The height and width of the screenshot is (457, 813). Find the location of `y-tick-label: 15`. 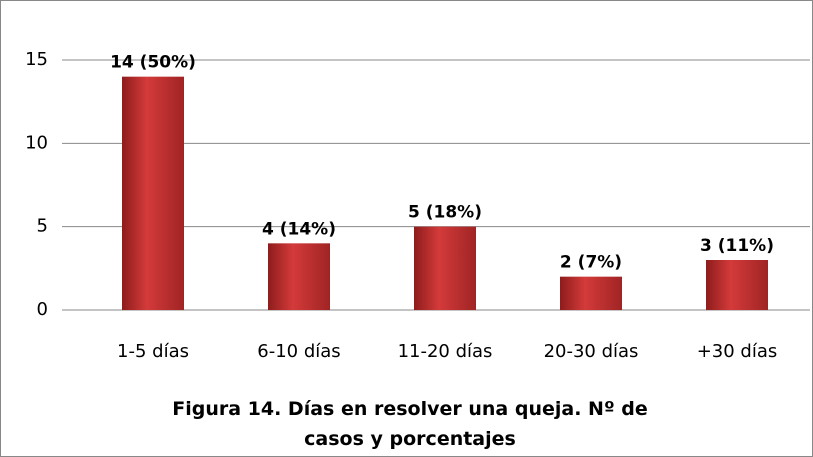

y-tick-label: 15 is located at coordinates (36, 59).